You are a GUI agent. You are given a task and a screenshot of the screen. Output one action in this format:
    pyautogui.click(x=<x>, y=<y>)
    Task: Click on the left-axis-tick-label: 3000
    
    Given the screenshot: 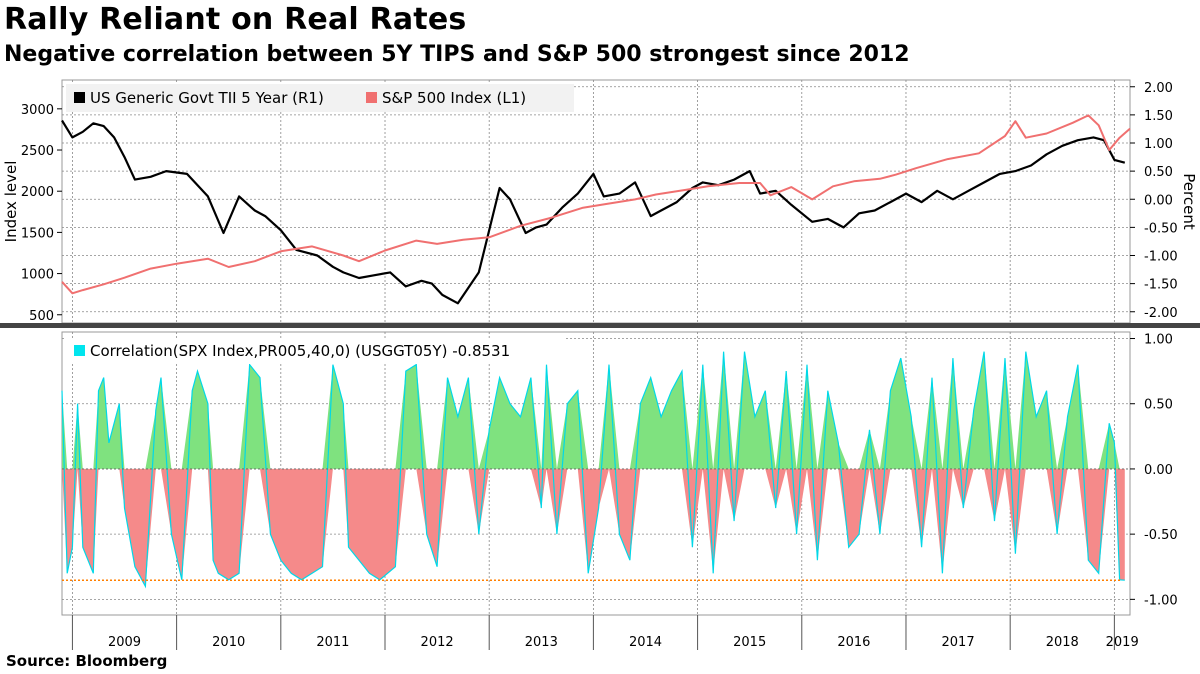 What is the action you would take?
    pyautogui.click(x=37, y=110)
    